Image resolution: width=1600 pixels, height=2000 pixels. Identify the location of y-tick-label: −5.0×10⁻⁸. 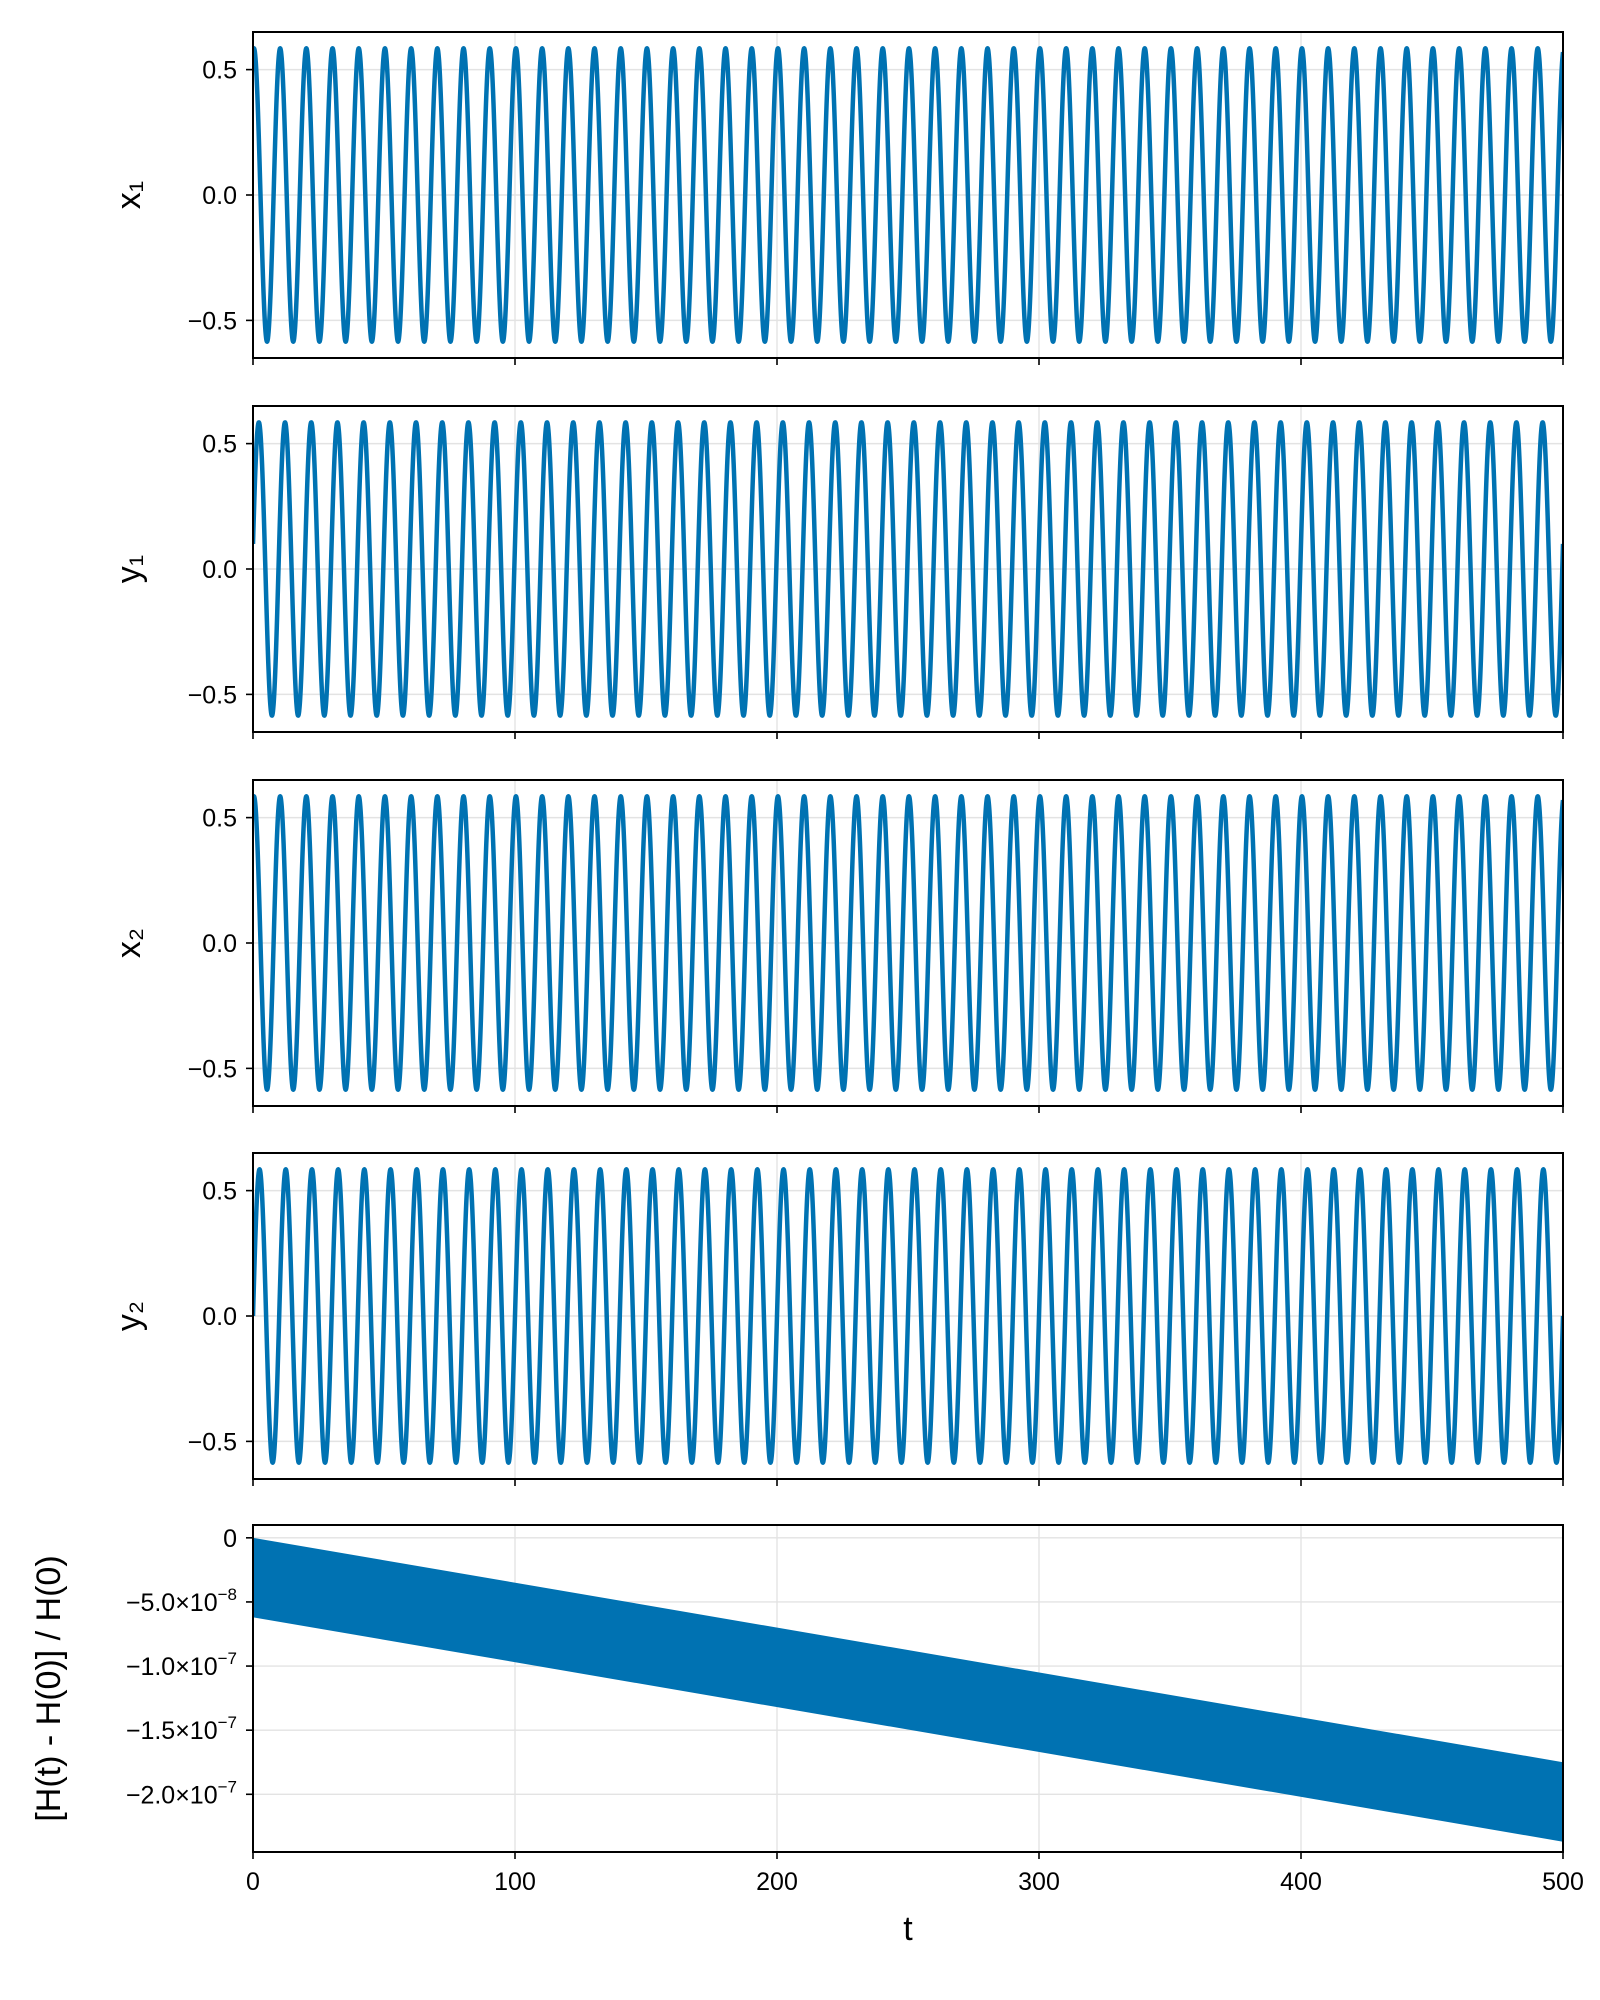
(181, 1601).